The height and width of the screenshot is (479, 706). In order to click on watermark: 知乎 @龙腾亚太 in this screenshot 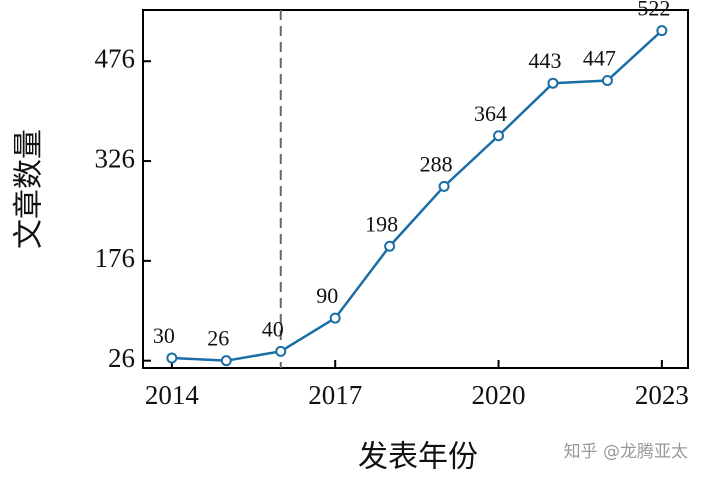, I will do `click(626, 452)`.